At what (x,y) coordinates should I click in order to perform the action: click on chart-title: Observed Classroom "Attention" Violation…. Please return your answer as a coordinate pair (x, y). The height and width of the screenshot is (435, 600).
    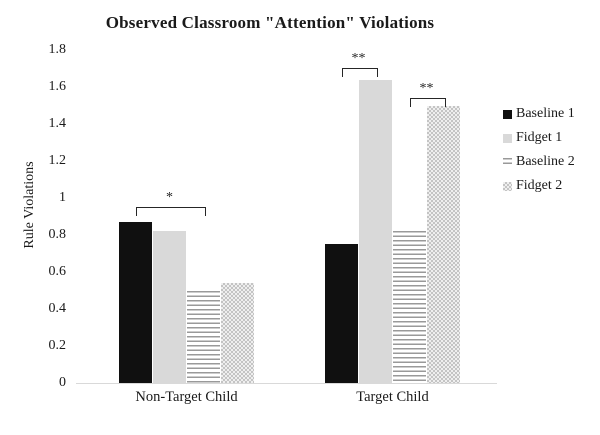
    Looking at the image, I should click on (270, 22).